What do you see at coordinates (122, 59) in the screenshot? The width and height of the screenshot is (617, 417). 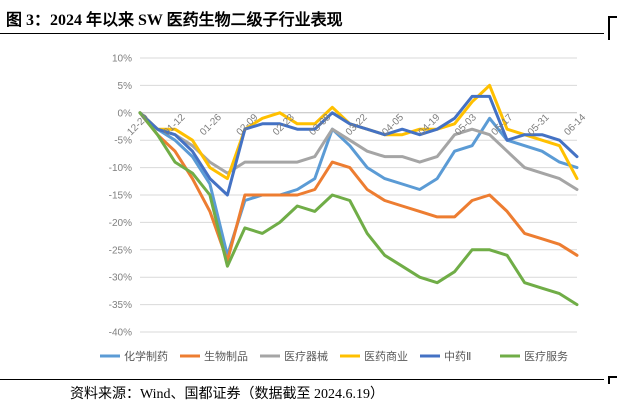 I see `y-tick-label: 10%` at bounding box center [122, 59].